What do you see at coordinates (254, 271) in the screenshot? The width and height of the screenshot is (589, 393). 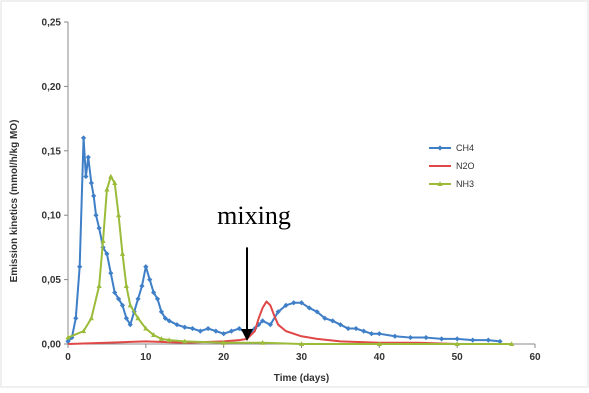 I see `annotation: mixing` at bounding box center [254, 271].